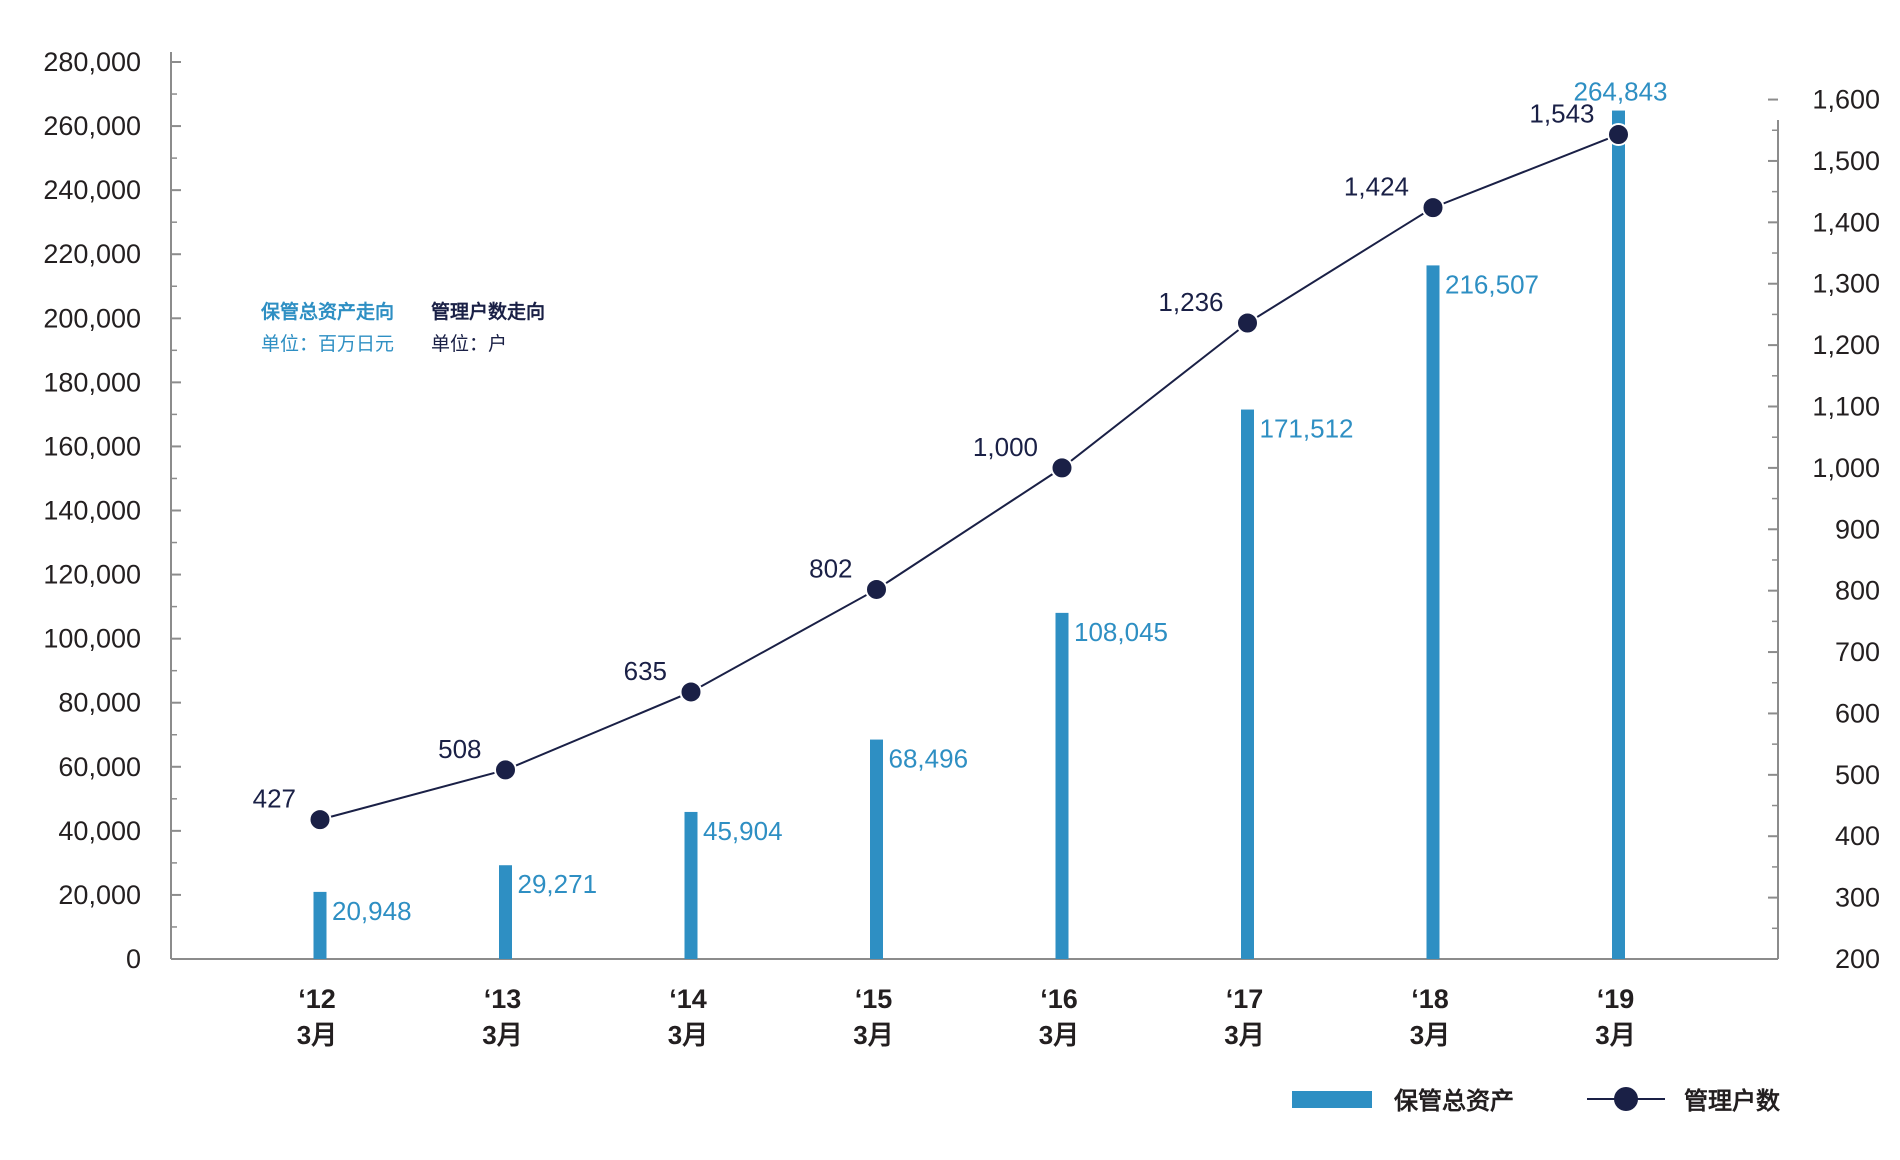 Image resolution: width=1900 pixels, height=1160 pixels. What do you see at coordinates (99, 703) in the screenshot?
I see `y-left-tick-label: 80,000` at bounding box center [99, 703].